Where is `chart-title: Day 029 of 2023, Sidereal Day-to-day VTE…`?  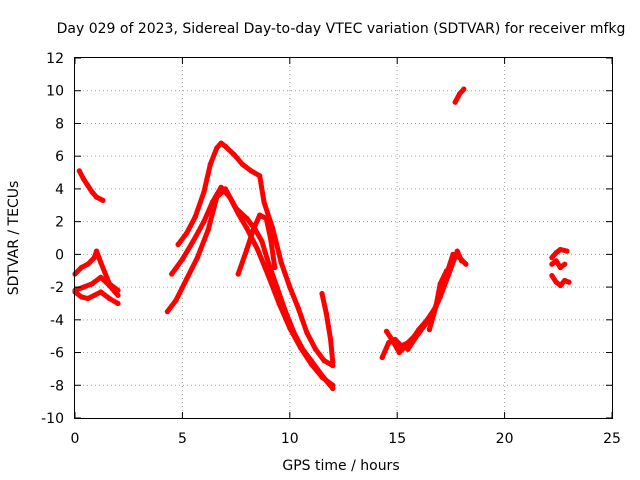 chart-title: Day 029 of 2023, Sidereal Day-to-day VTE… is located at coordinates (341, 29).